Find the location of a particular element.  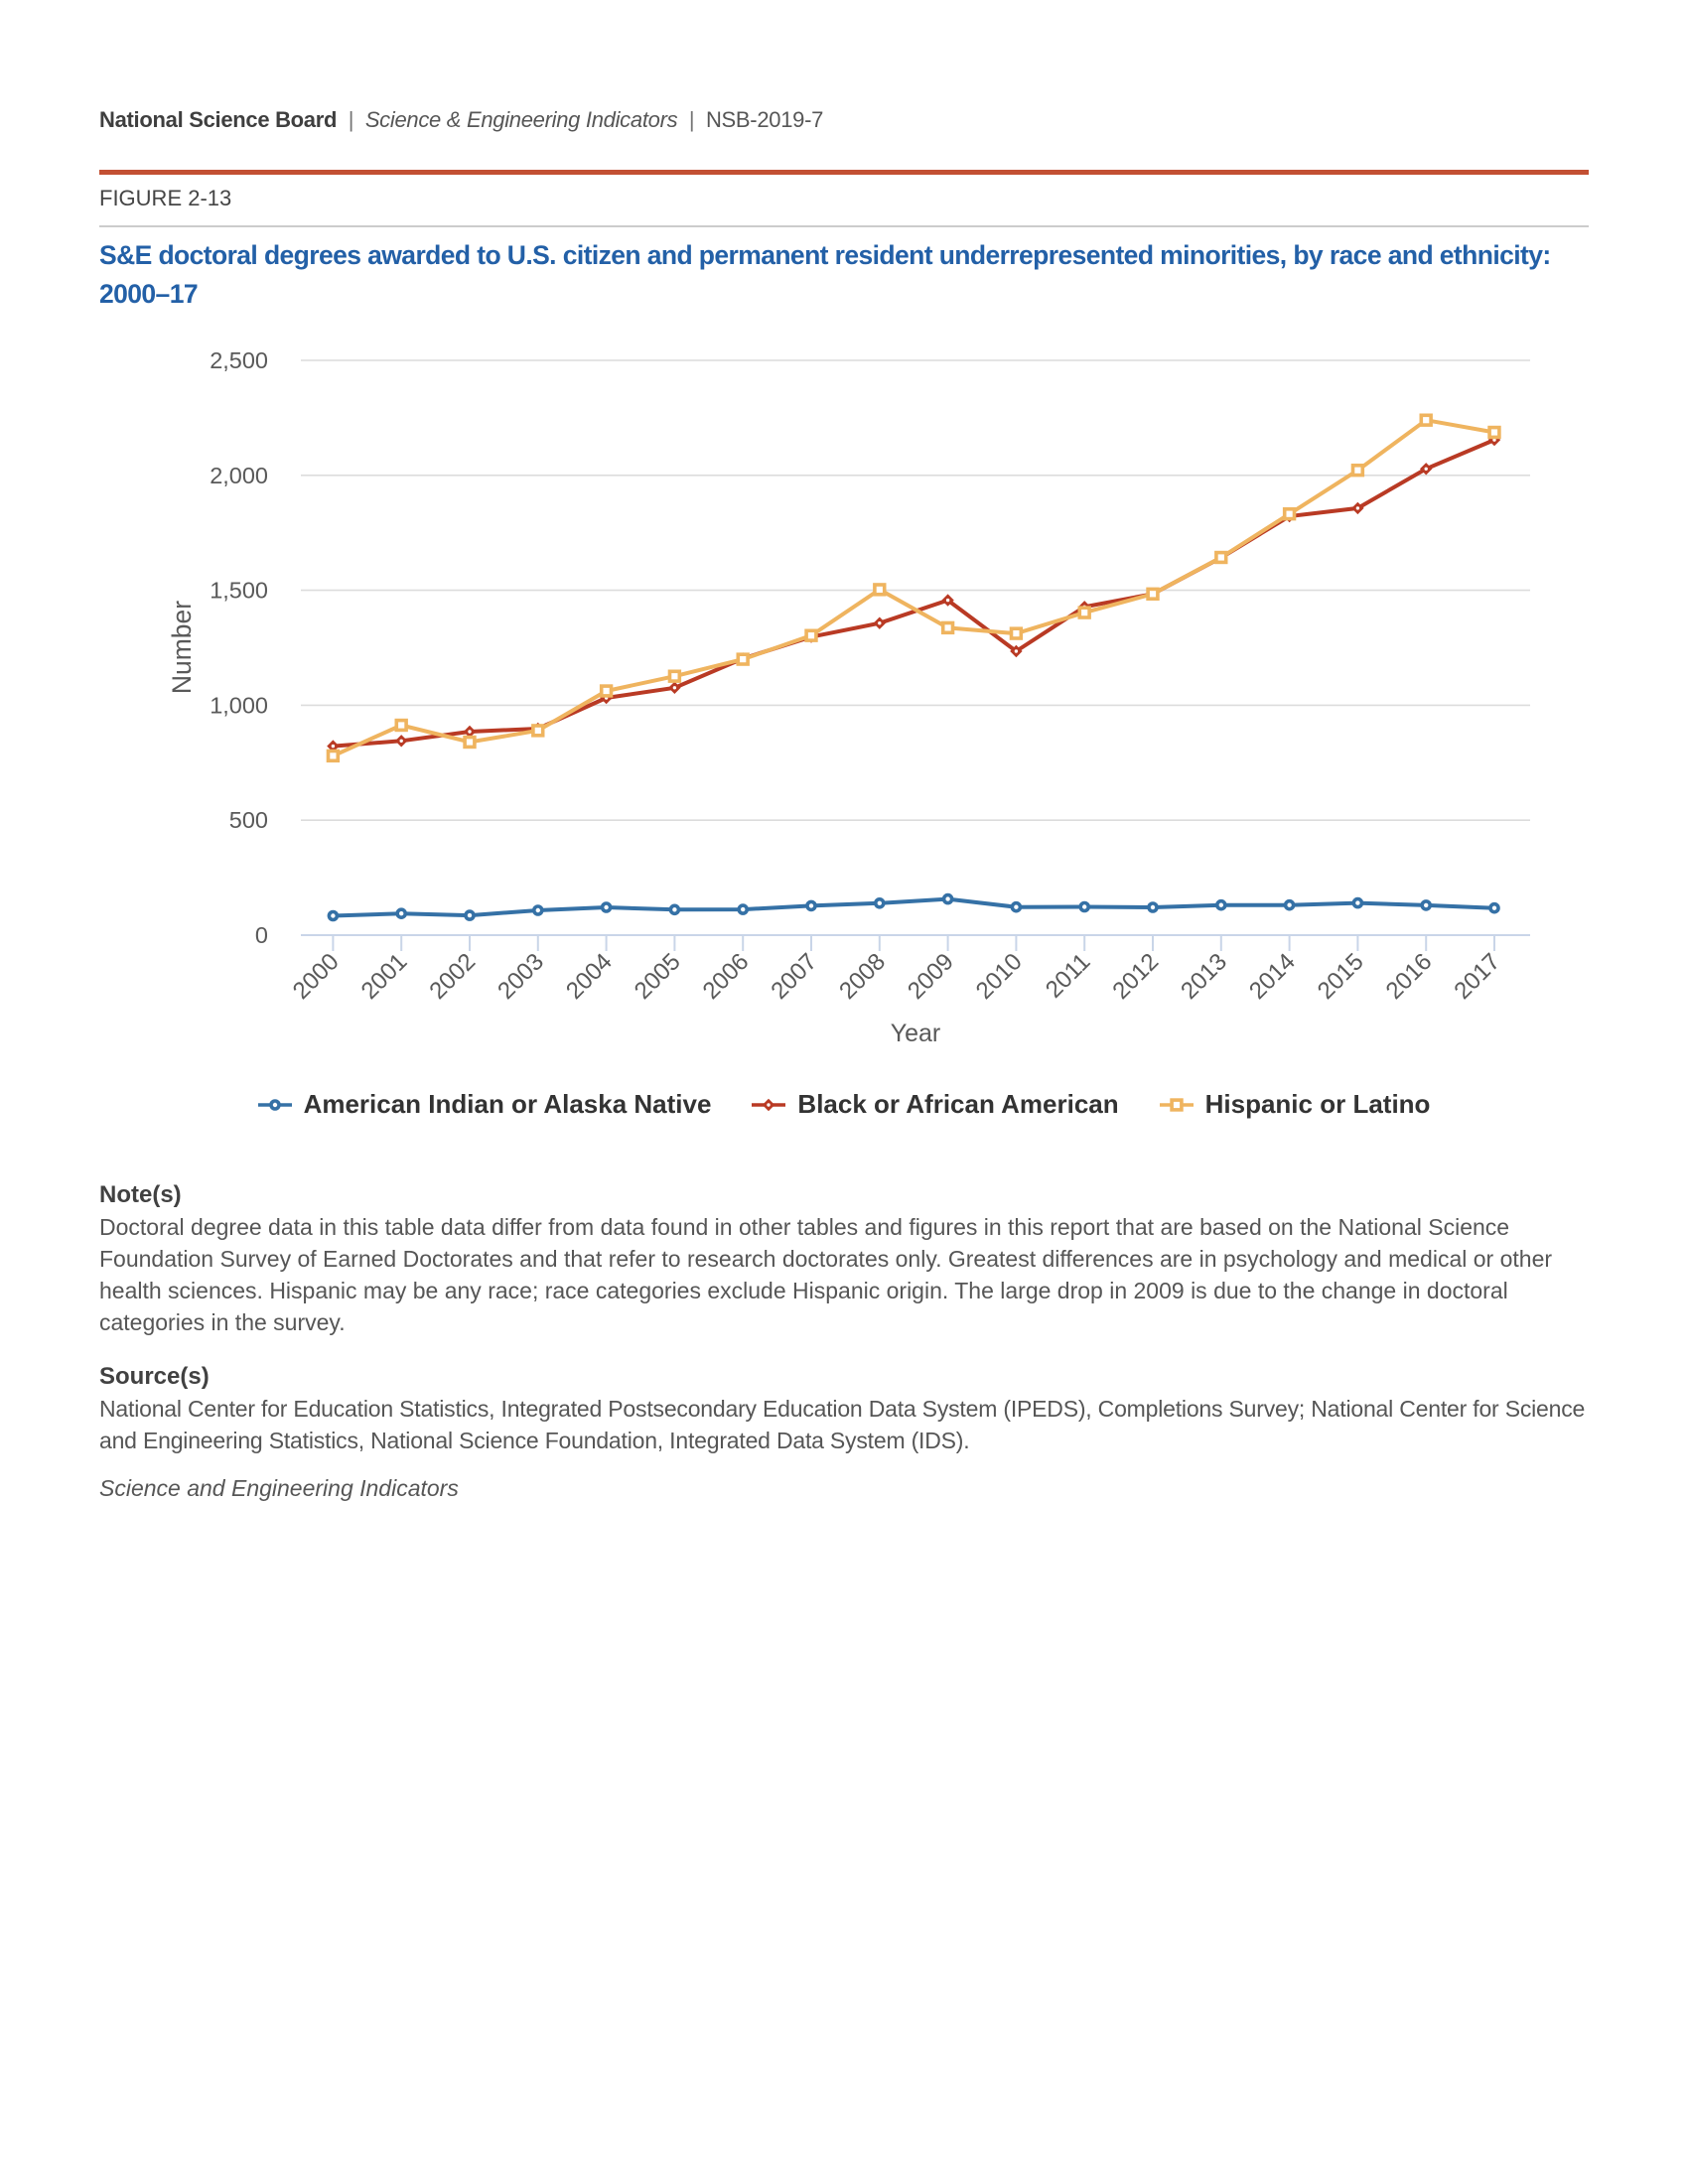

svg-text: 2011 is located at coordinates (1068, 976).